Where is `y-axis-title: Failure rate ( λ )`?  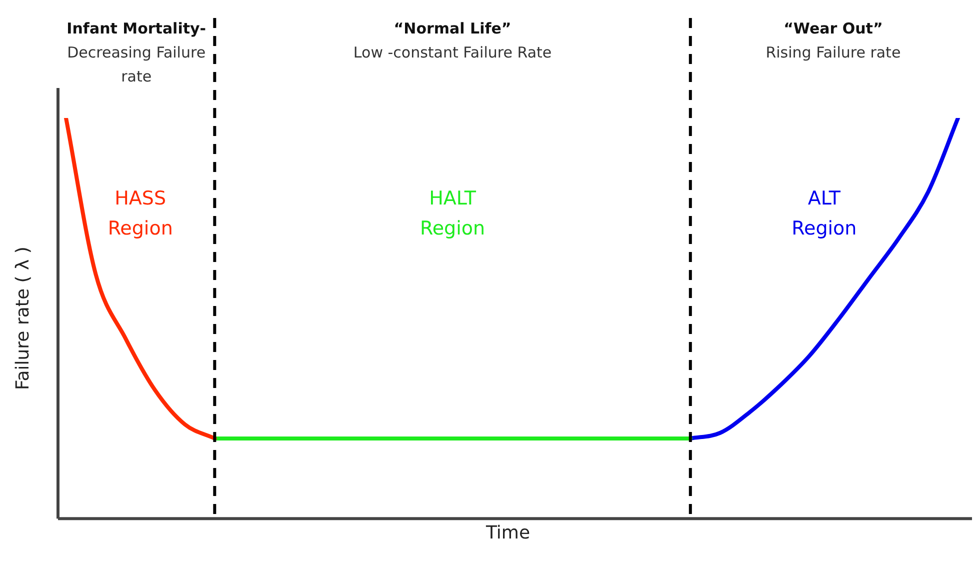 y-axis-title: Failure rate ( λ ) is located at coordinates (23, 318).